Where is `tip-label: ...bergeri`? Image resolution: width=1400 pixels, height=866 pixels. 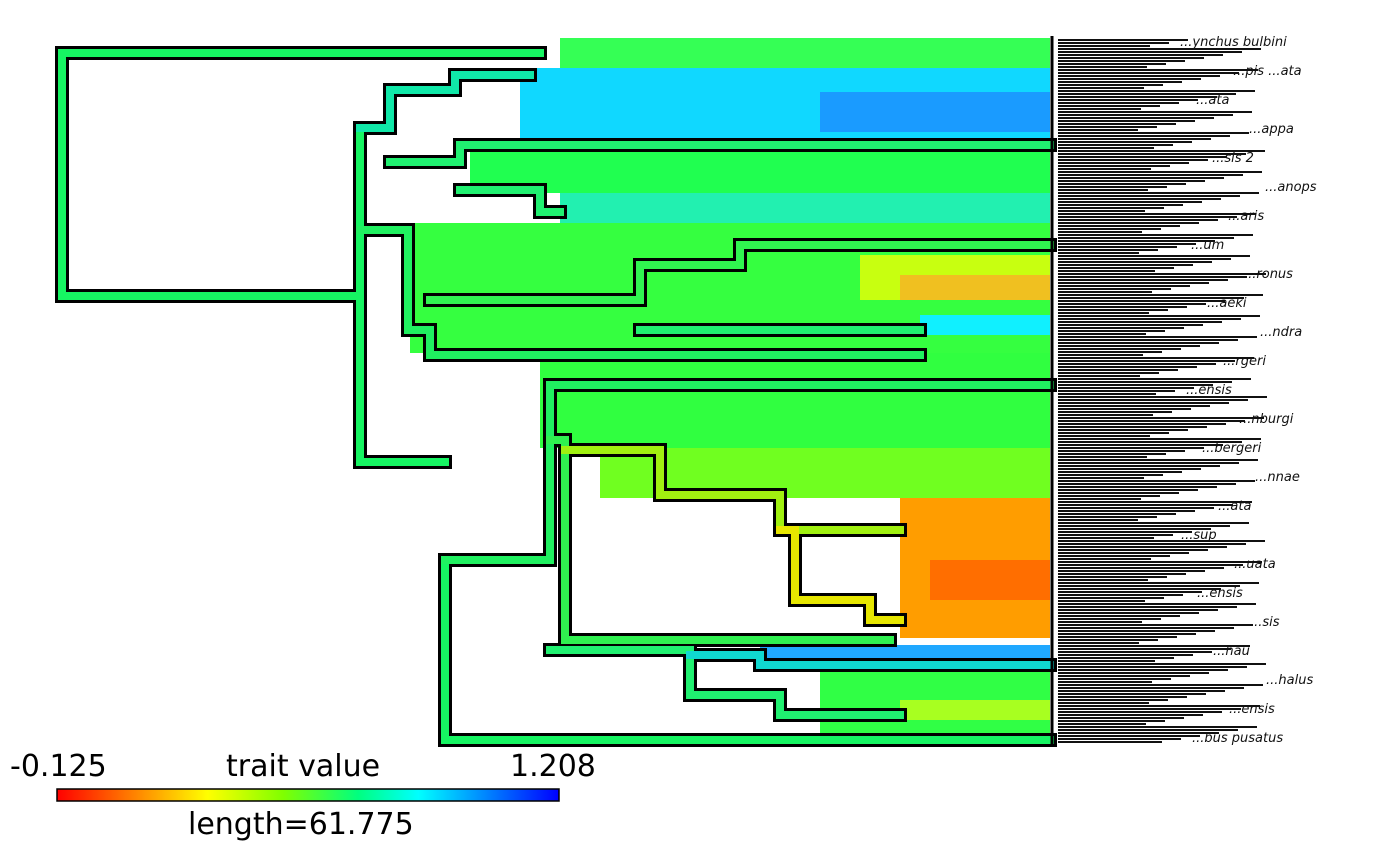 tip-label: ...bergeri is located at coordinates (1232, 448).